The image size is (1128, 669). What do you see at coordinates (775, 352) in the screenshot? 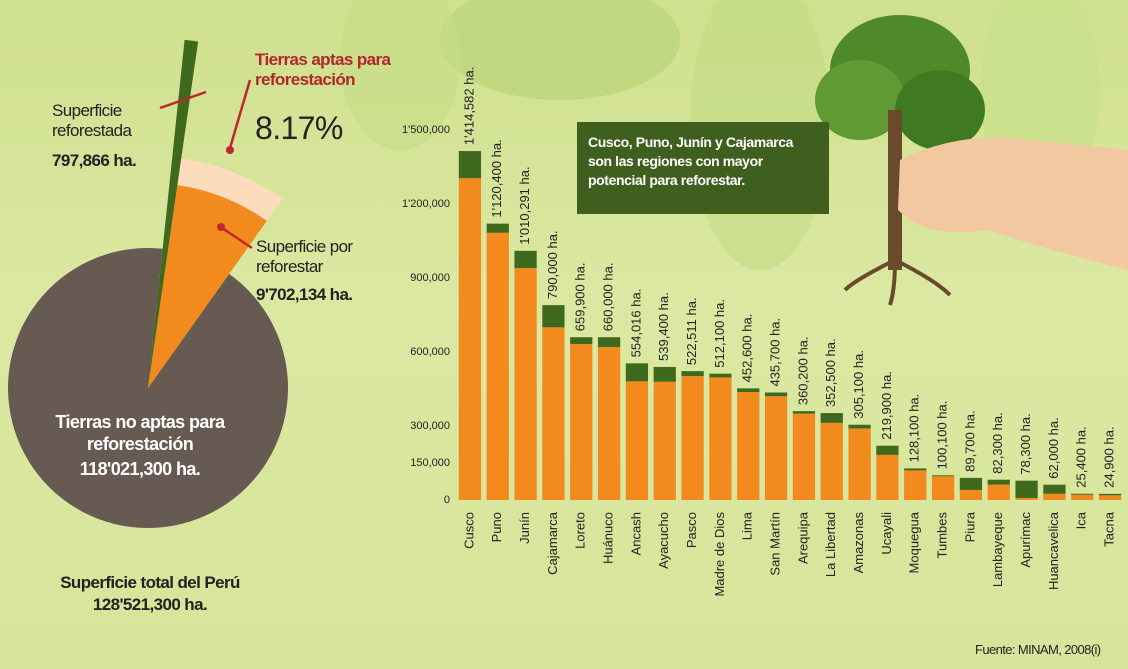
I see `value-label: 435,700 ha.` at bounding box center [775, 352].